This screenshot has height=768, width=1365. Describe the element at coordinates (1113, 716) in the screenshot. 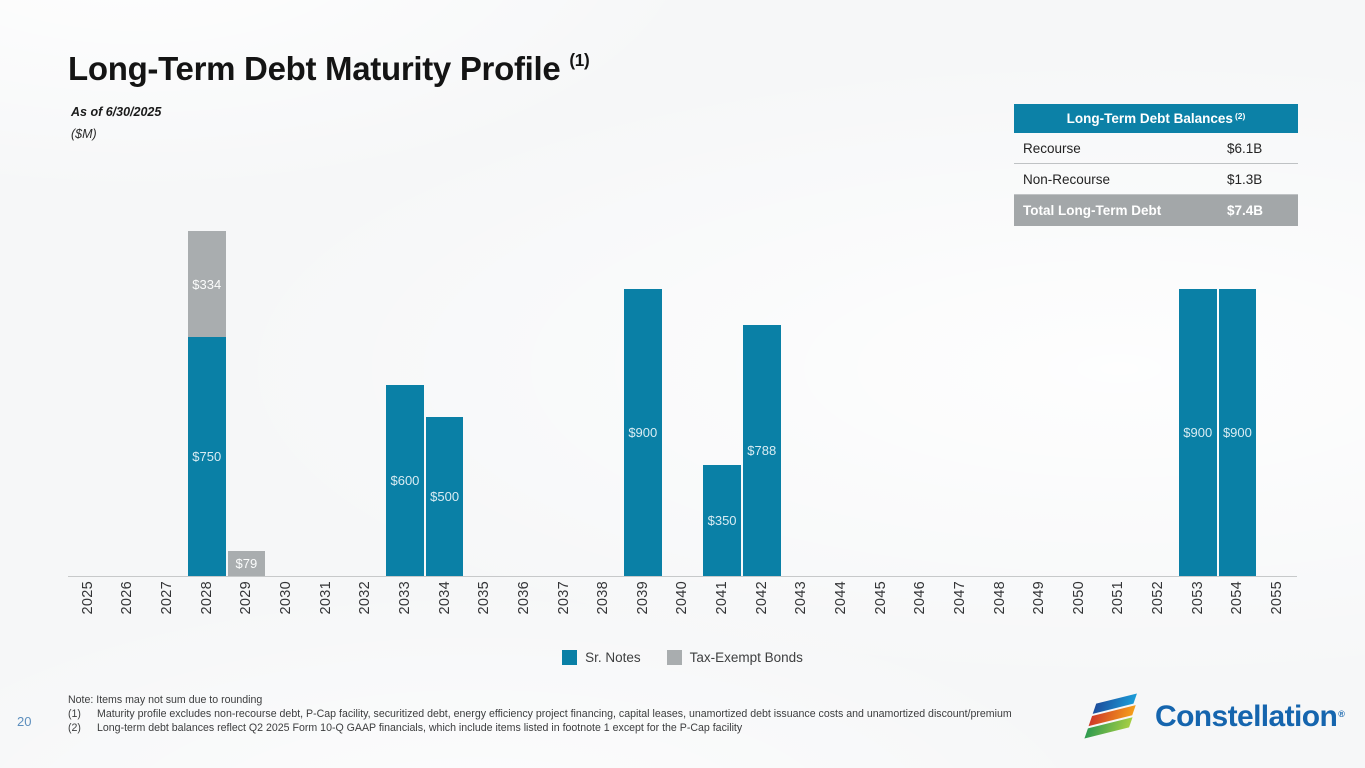

I see `constellation-logo-icon` at that location.